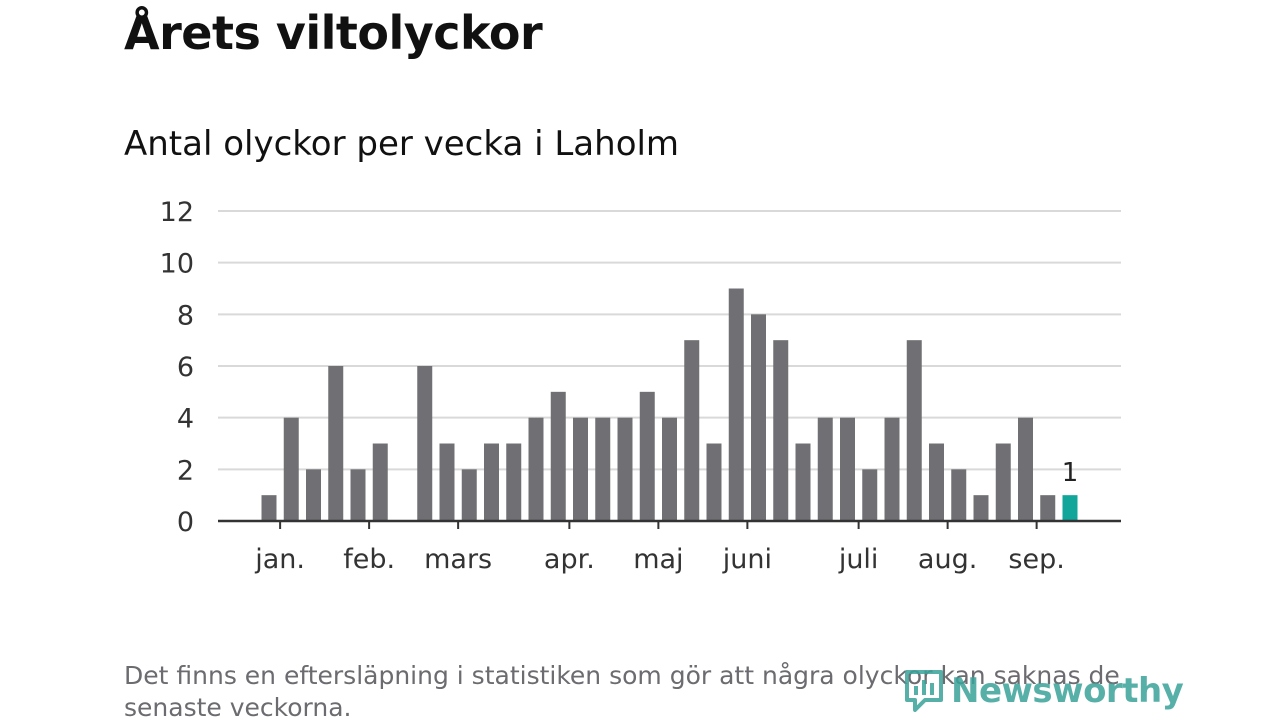 The height and width of the screenshot is (724, 1280). What do you see at coordinates (333, 33) in the screenshot?
I see `chart-title: Årets viltolyckor` at bounding box center [333, 33].